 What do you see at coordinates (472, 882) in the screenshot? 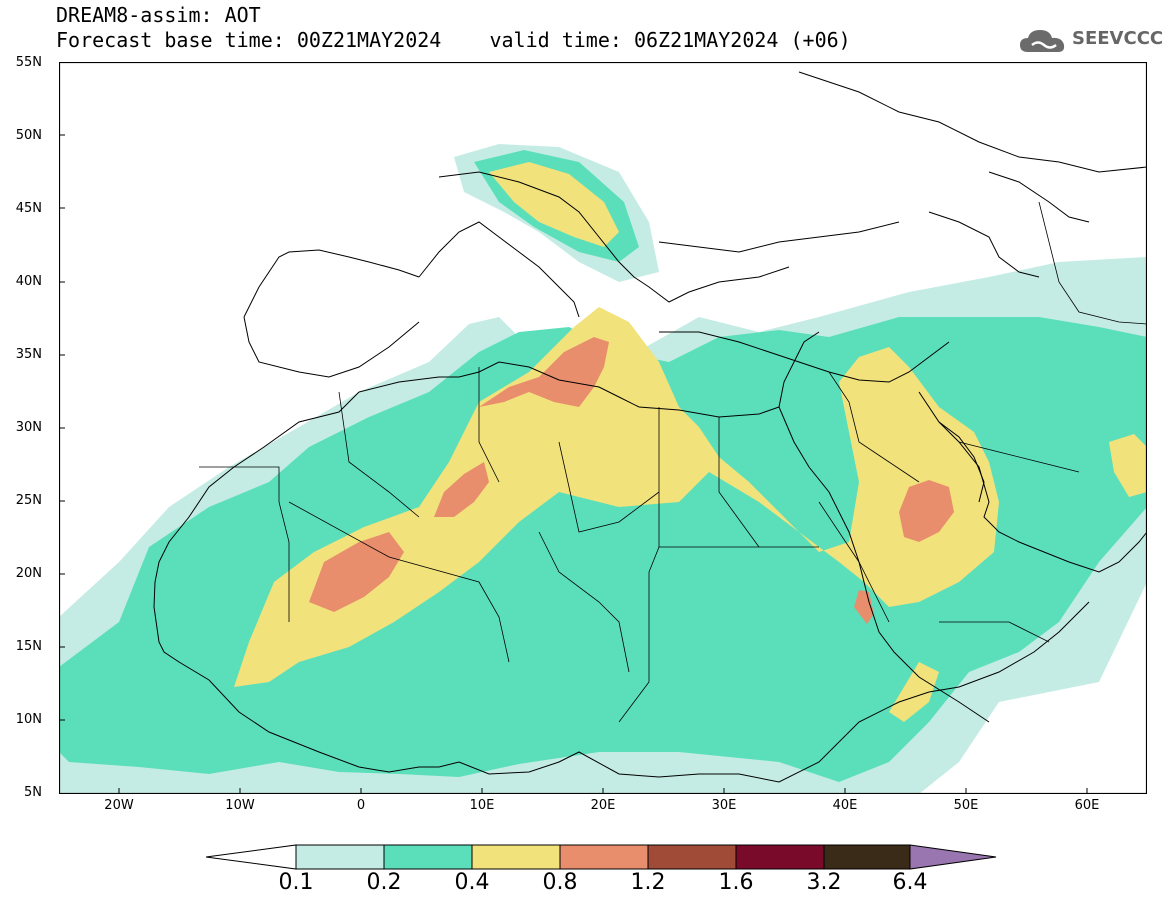
I see `colorbar-label: 0.4` at bounding box center [472, 882].